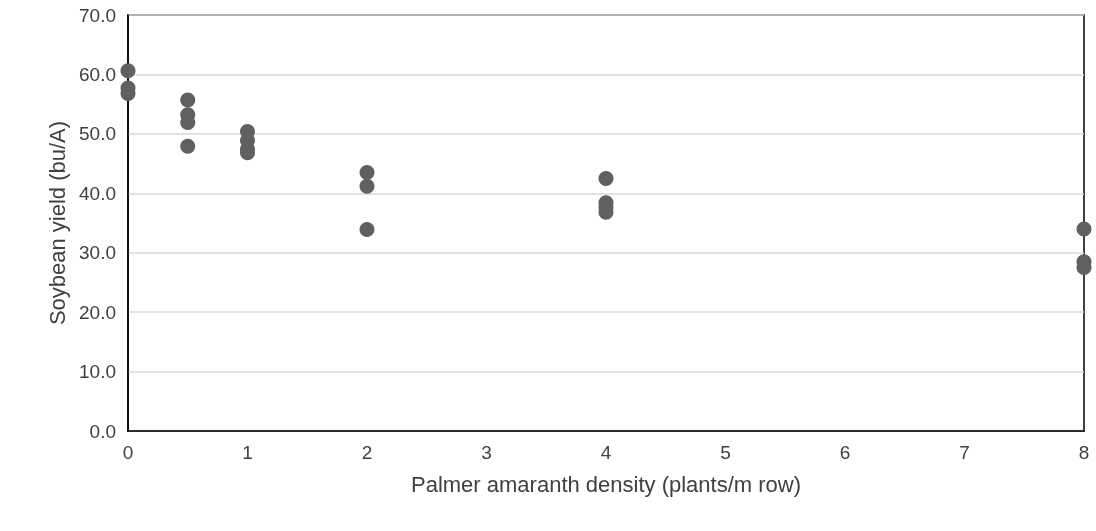  Describe the element at coordinates (102, 431) in the screenshot. I see `y-tick-label: 0.0` at that location.